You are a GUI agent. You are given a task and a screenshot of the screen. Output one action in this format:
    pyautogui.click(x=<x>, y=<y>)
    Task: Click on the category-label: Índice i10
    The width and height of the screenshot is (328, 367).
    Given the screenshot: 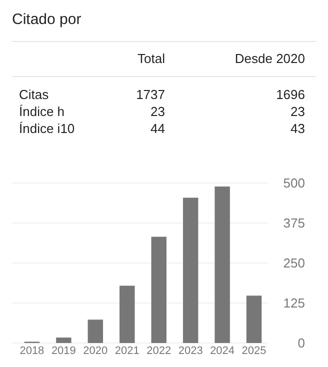 What is the action you would take?
    pyautogui.click(x=47, y=128)
    